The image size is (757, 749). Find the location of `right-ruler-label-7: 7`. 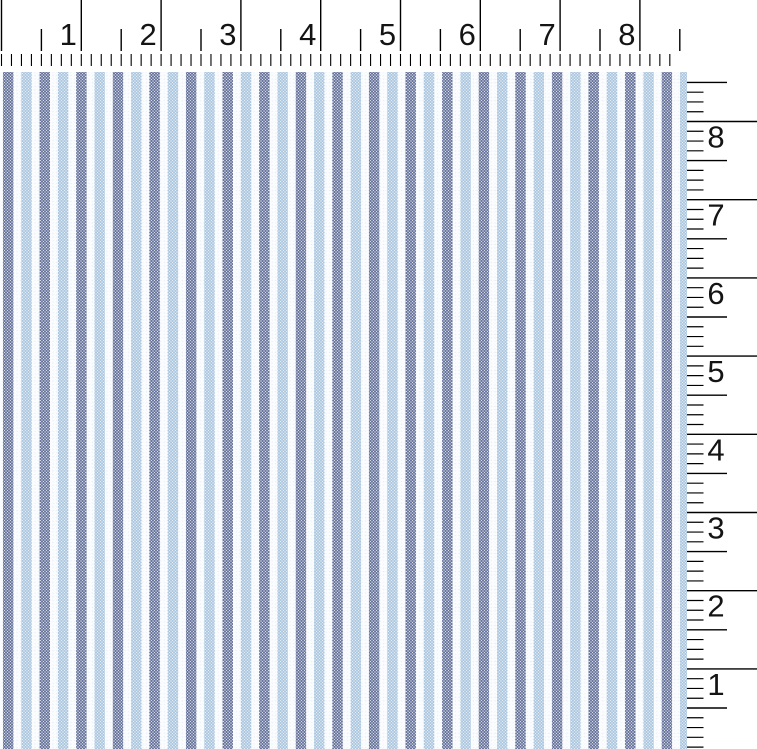

right-ruler-label-7: 7 is located at coordinates (715, 215).